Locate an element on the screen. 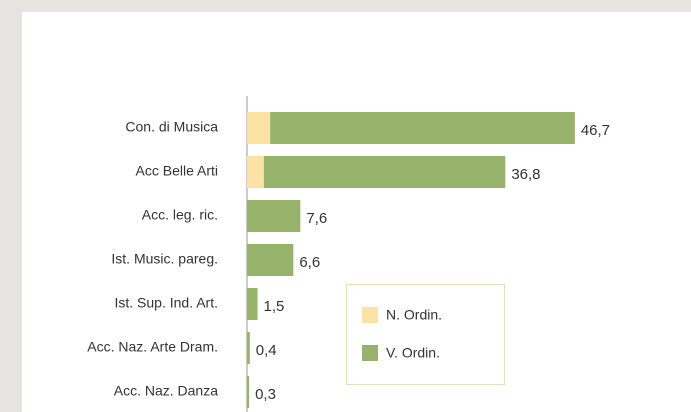 The width and height of the screenshot is (691, 412). bar-total-label: 0,4 is located at coordinates (266, 350).